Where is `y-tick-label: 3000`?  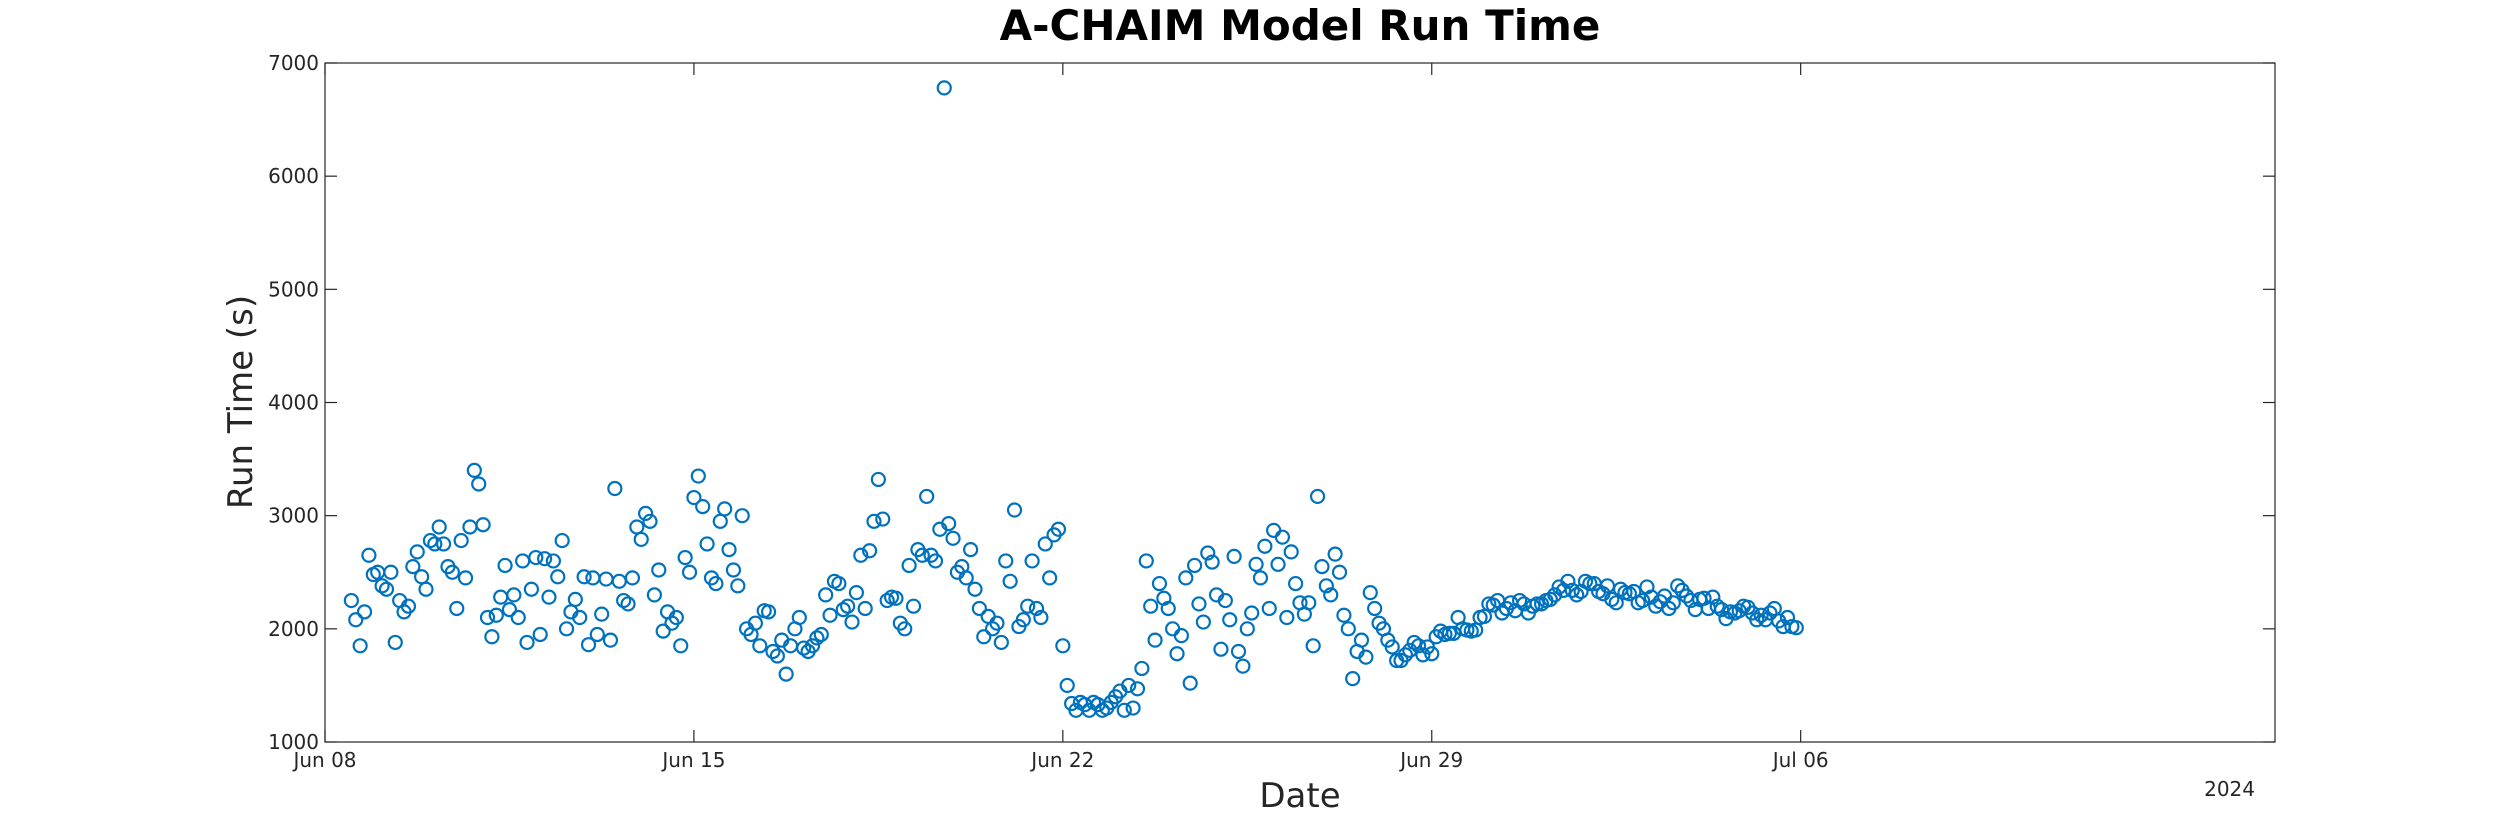 y-tick-label: 3000 is located at coordinates (293, 516).